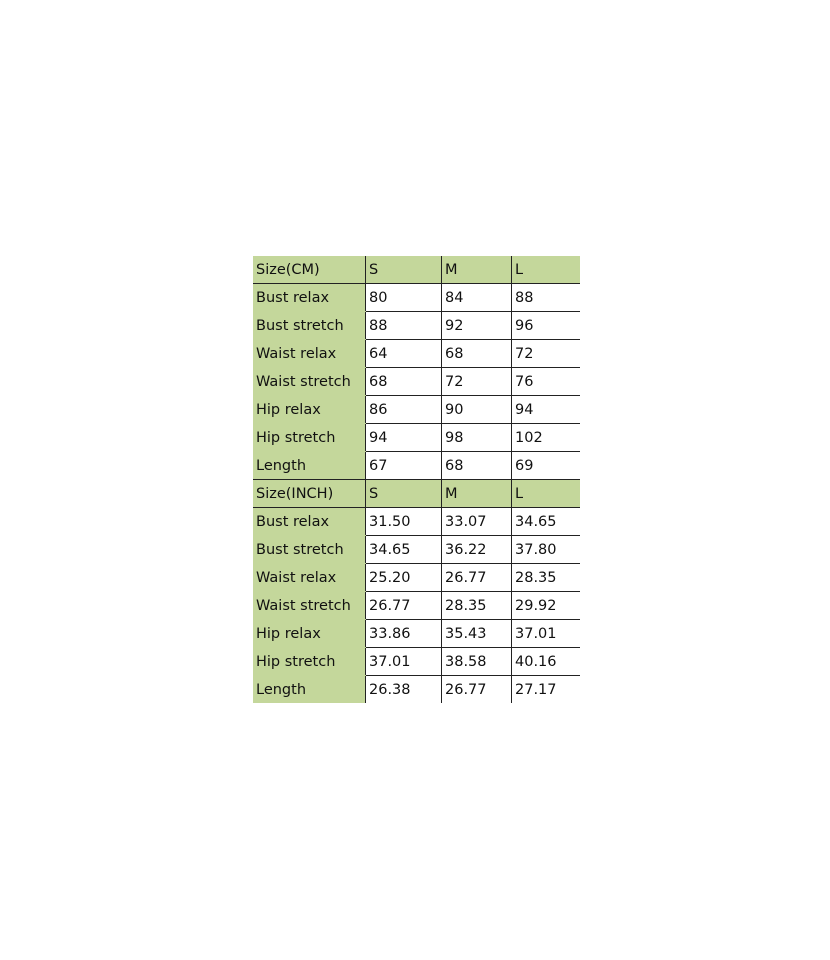 The image size is (830, 960). What do you see at coordinates (476, 297) in the screenshot?
I see `value-cell: 84` at bounding box center [476, 297].